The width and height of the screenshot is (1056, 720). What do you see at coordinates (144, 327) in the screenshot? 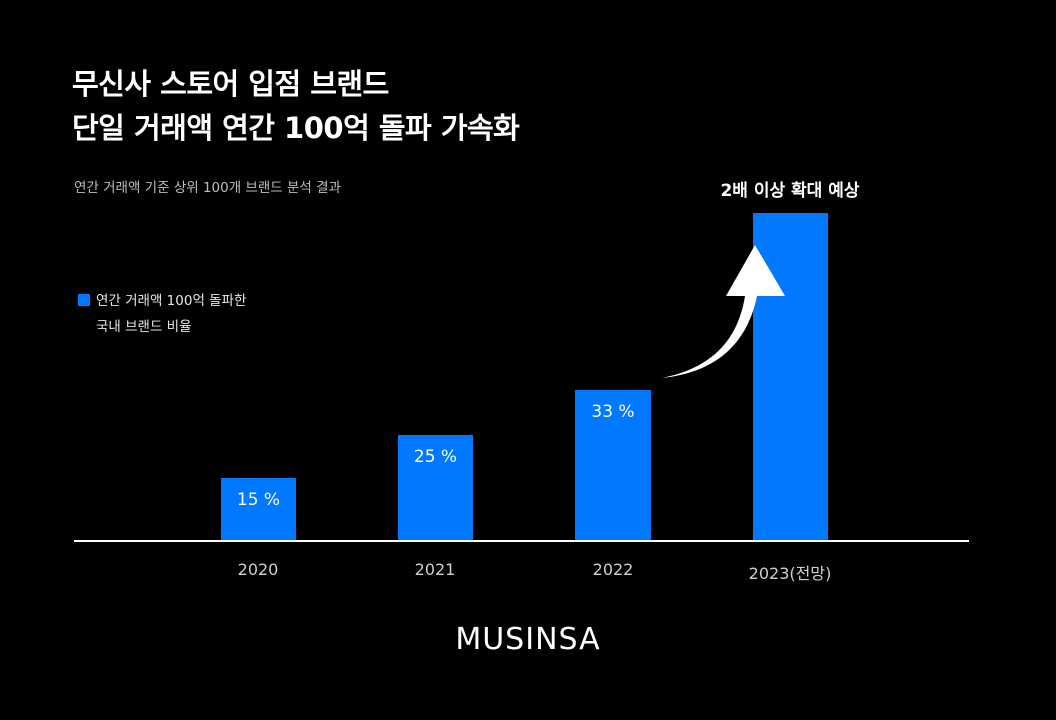
I see `legend-line-2: 국내 브랜드 비율` at bounding box center [144, 327].